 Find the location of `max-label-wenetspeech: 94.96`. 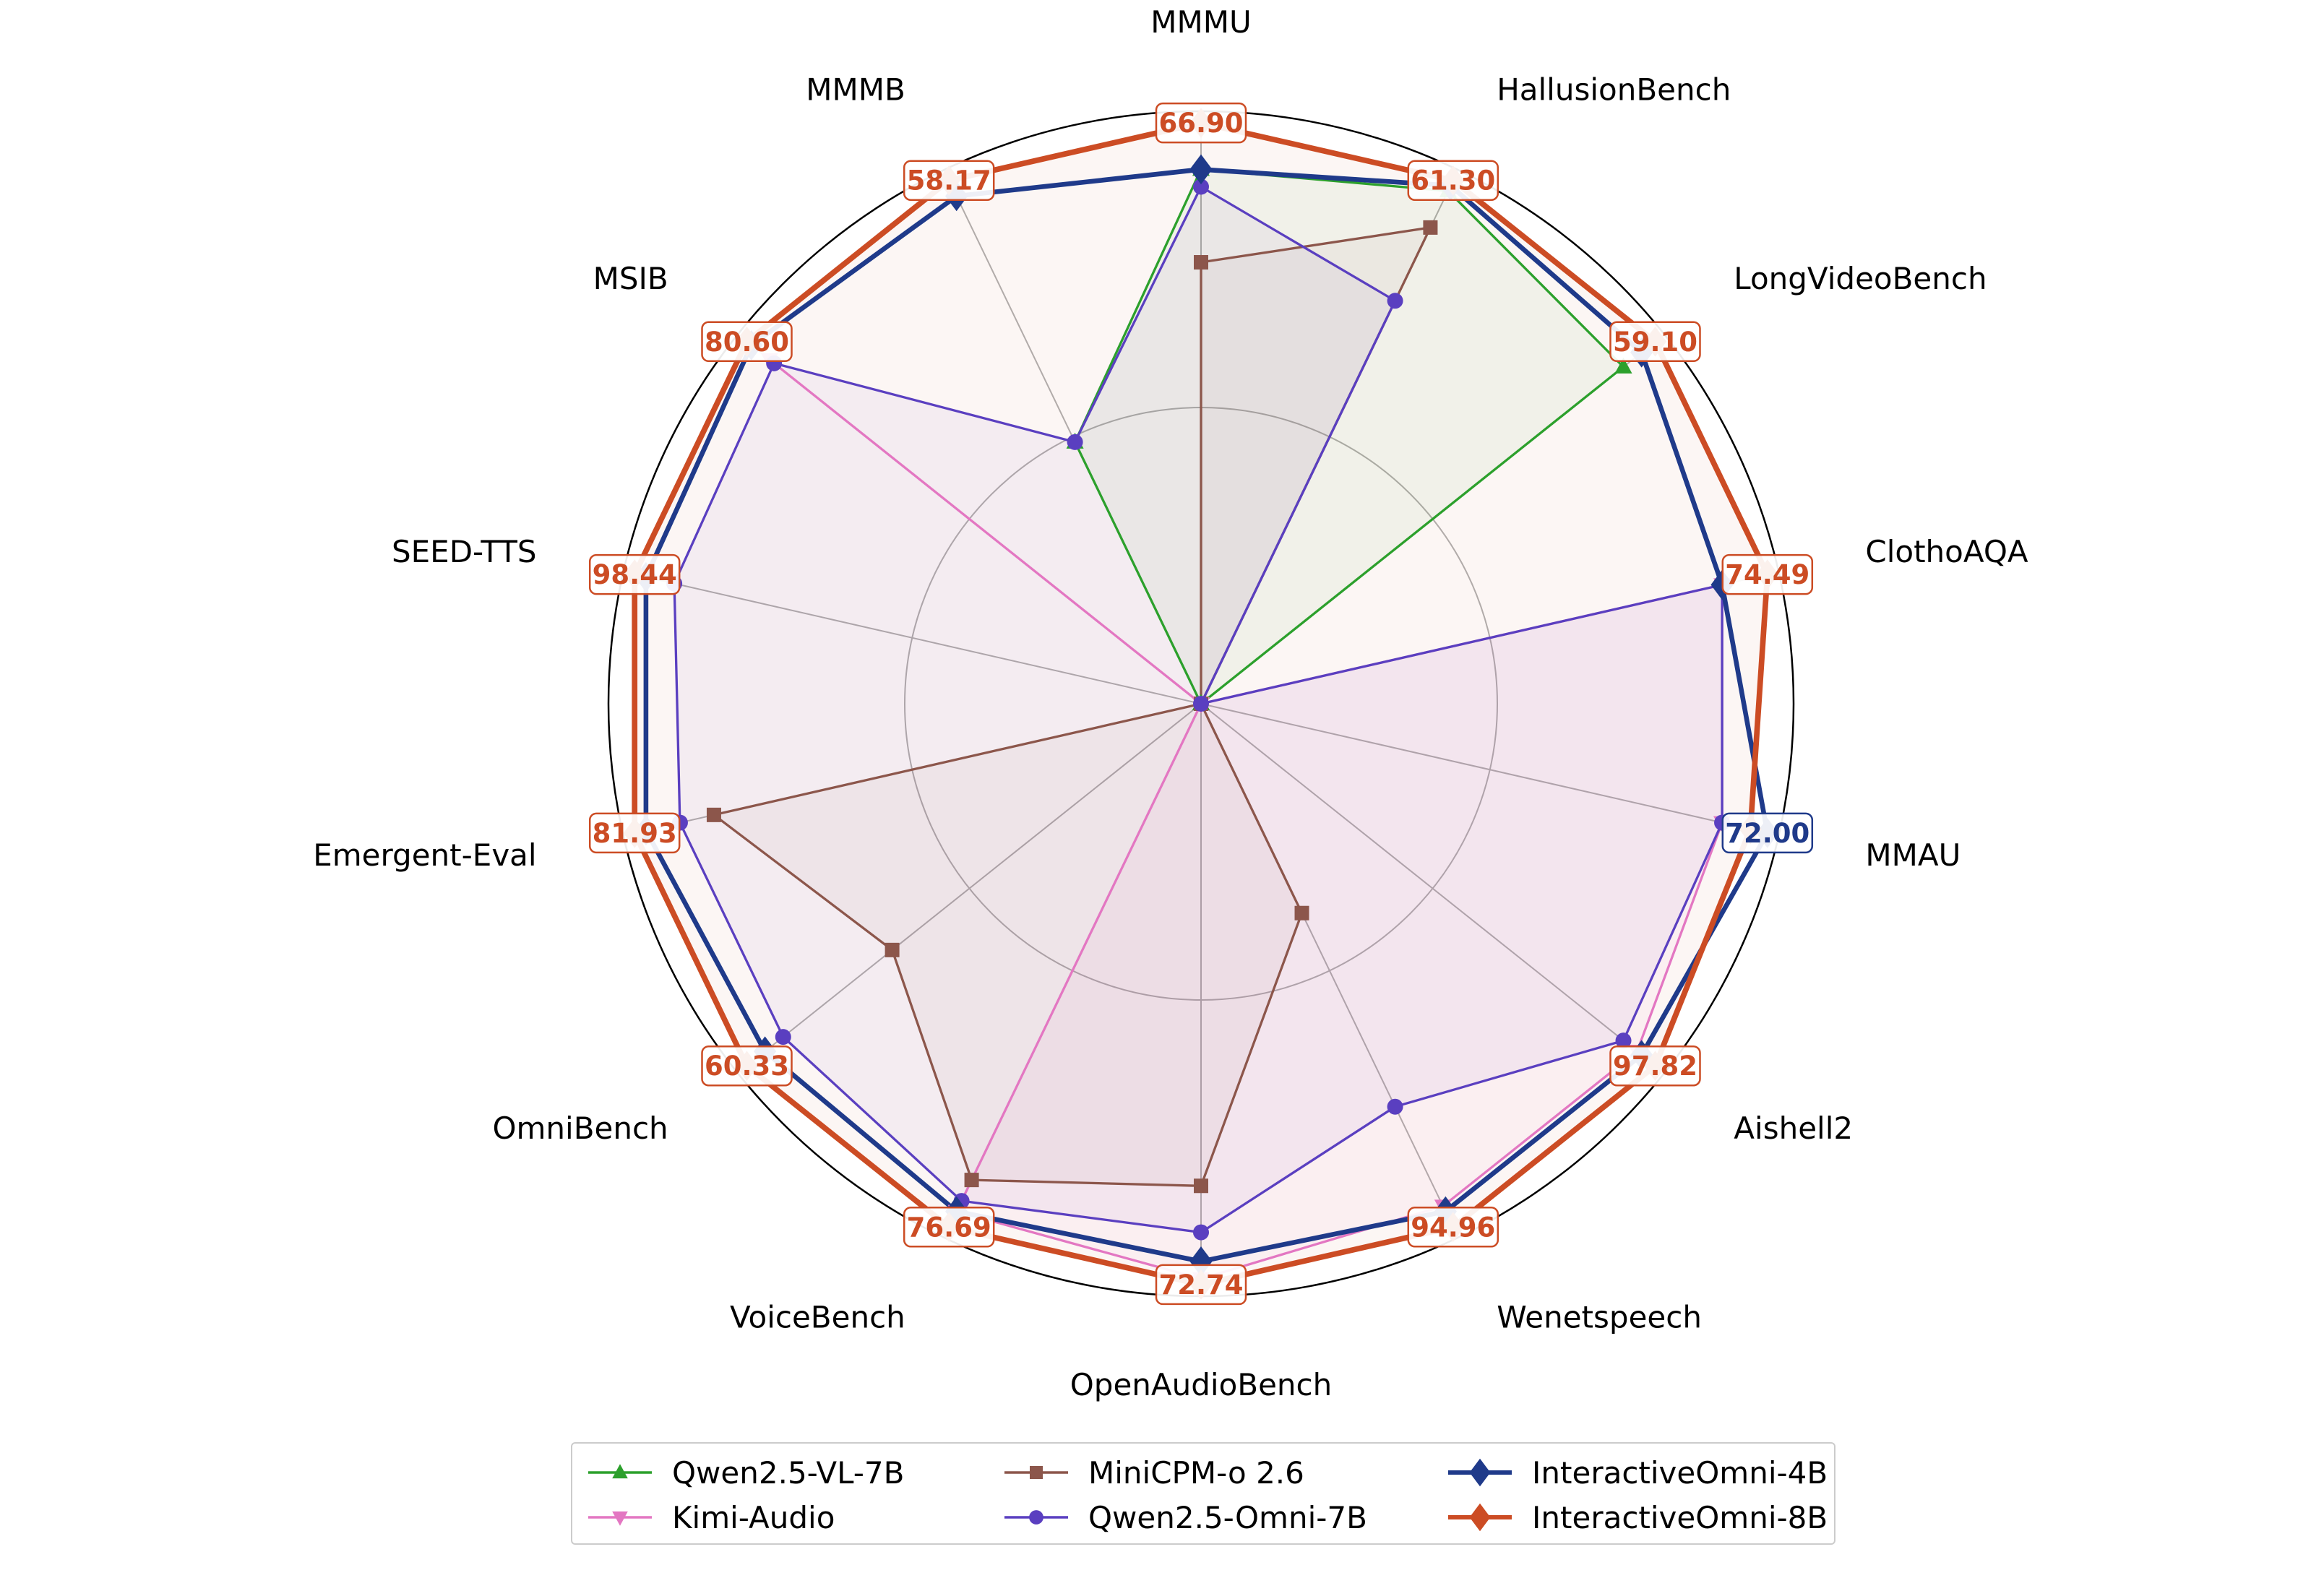

max-label-wenetspeech: 94.96 is located at coordinates (1453, 1227).